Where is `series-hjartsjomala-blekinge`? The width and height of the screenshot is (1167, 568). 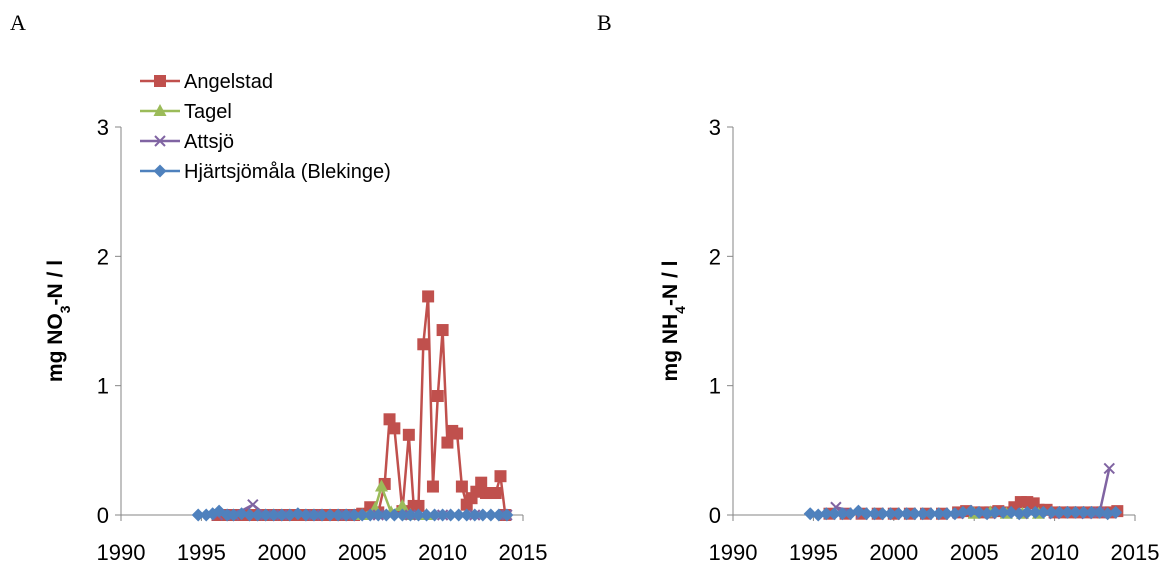 series-hjartsjomala-blekinge is located at coordinates (963, 513).